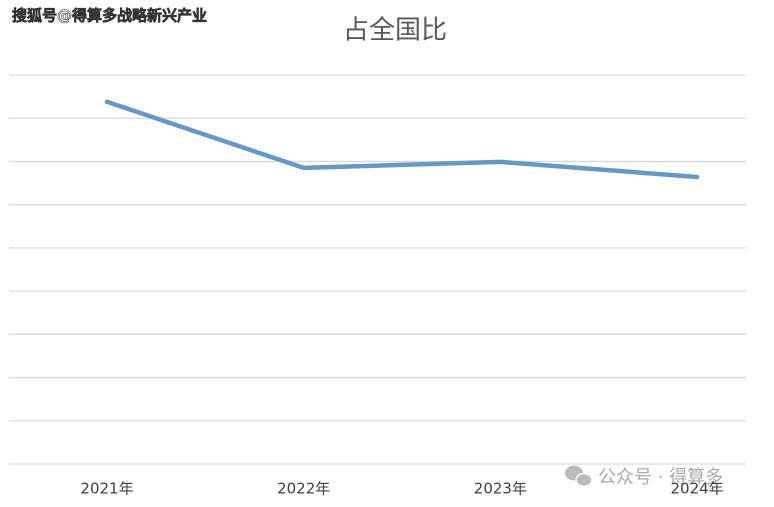 The image size is (774, 507). Describe the element at coordinates (106, 489) in the screenshot. I see `x-tick-label: 2021年` at that location.